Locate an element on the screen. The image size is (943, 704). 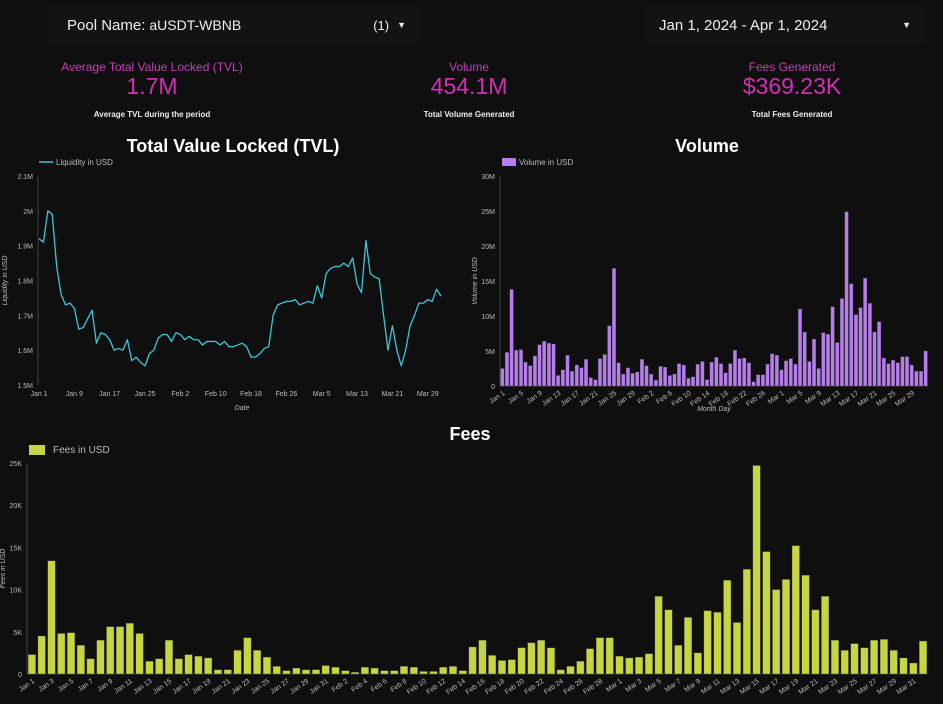
y-axis-title: Liquidity in USD is located at coordinates (5, 281).